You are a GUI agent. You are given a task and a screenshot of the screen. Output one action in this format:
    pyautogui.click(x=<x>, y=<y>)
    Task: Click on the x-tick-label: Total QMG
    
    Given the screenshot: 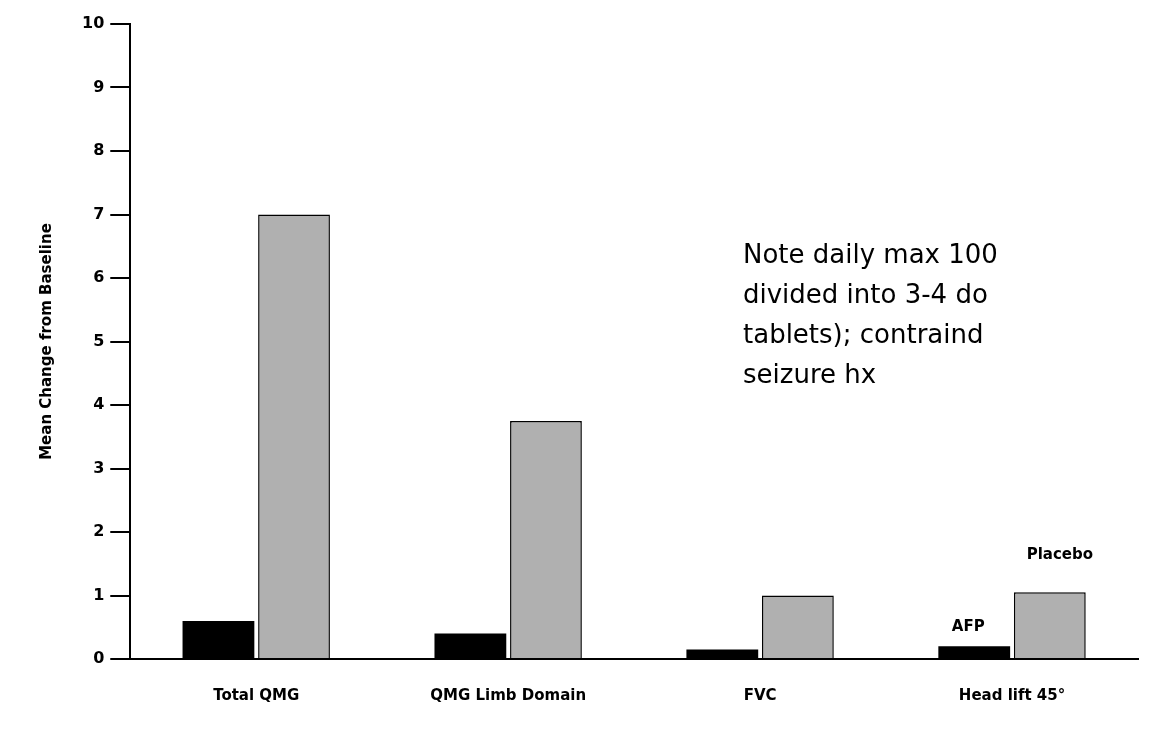 What is the action you would take?
    pyautogui.click(x=256, y=694)
    